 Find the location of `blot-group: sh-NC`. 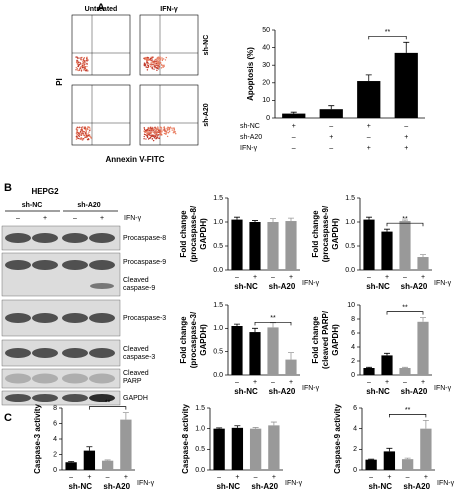

blot-group: sh-NC is located at coordinates (32, 205).